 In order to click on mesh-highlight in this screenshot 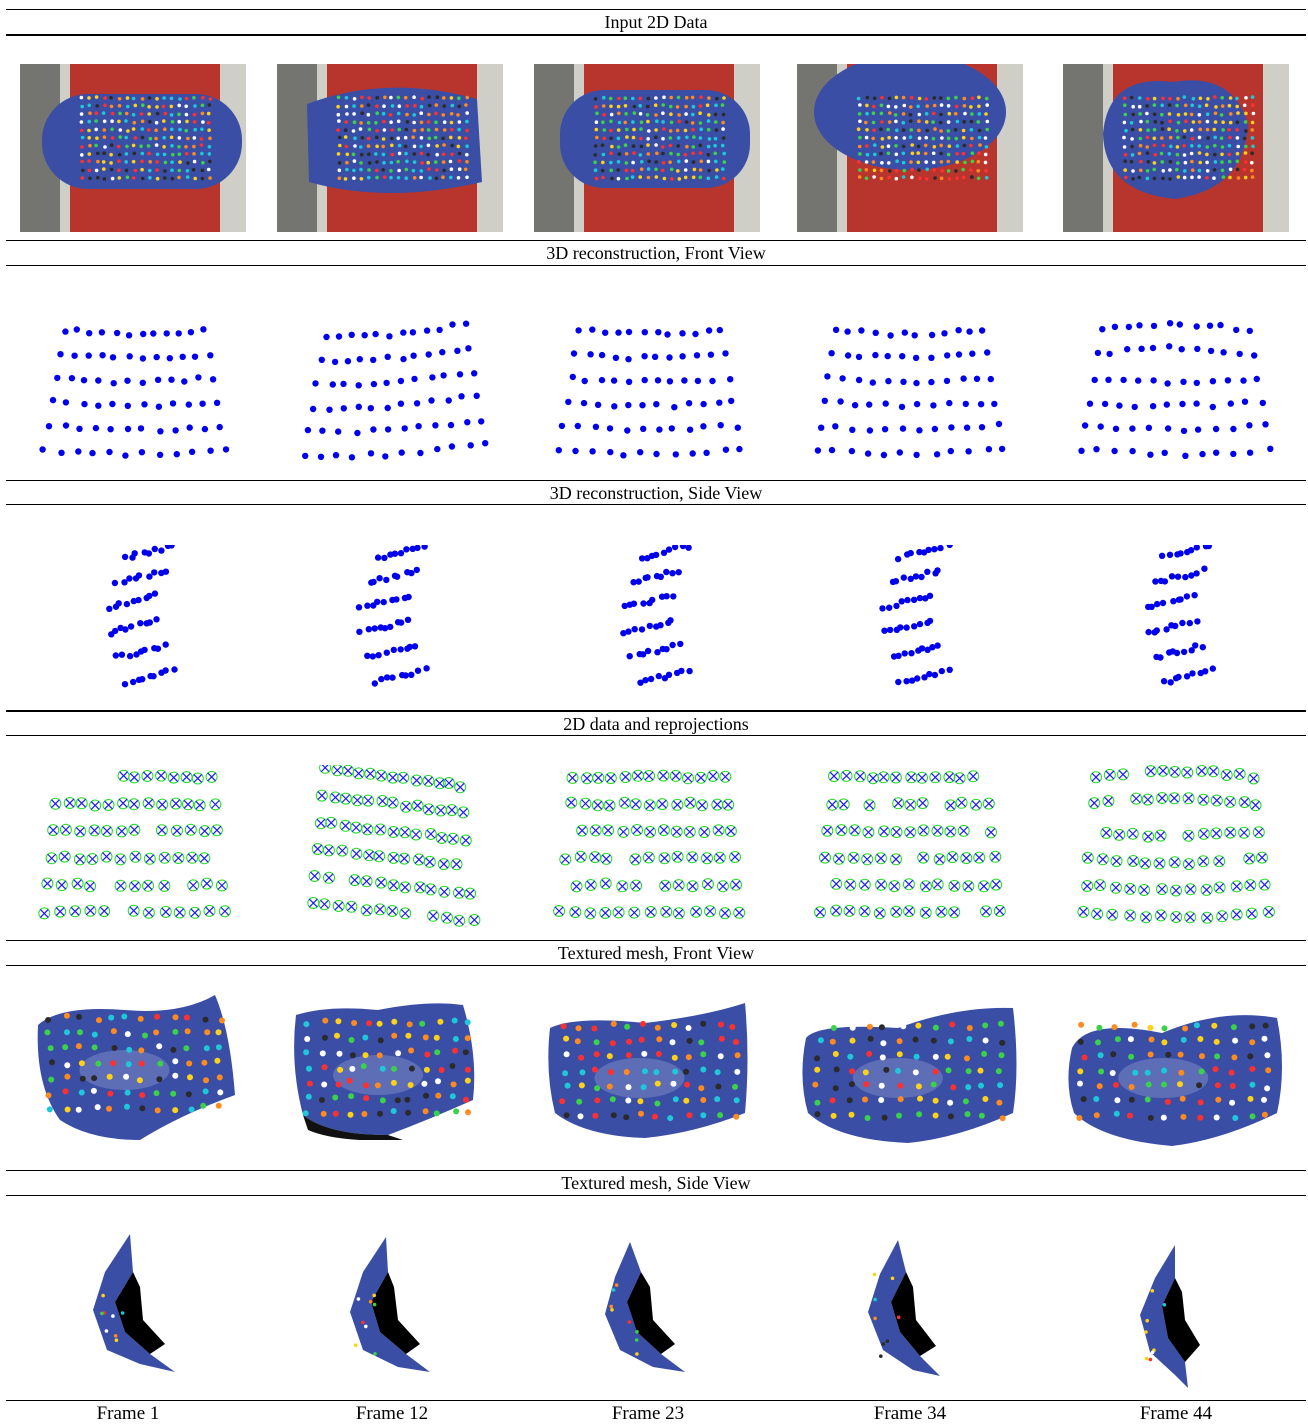, I will do `click(897, 1078)`.